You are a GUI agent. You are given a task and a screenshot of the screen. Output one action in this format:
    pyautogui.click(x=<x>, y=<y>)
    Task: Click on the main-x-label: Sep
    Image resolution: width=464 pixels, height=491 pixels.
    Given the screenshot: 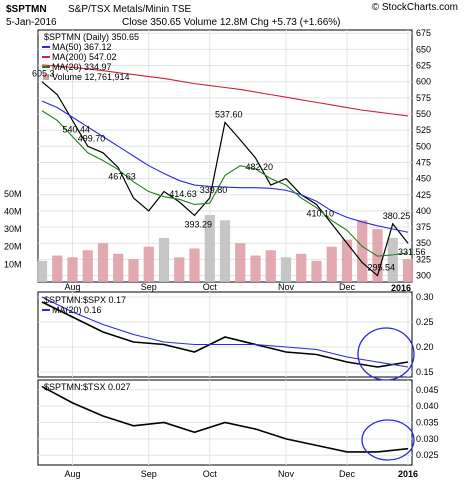 What is the action you would take?
    pyautogui.click(x=149, y=287)
    